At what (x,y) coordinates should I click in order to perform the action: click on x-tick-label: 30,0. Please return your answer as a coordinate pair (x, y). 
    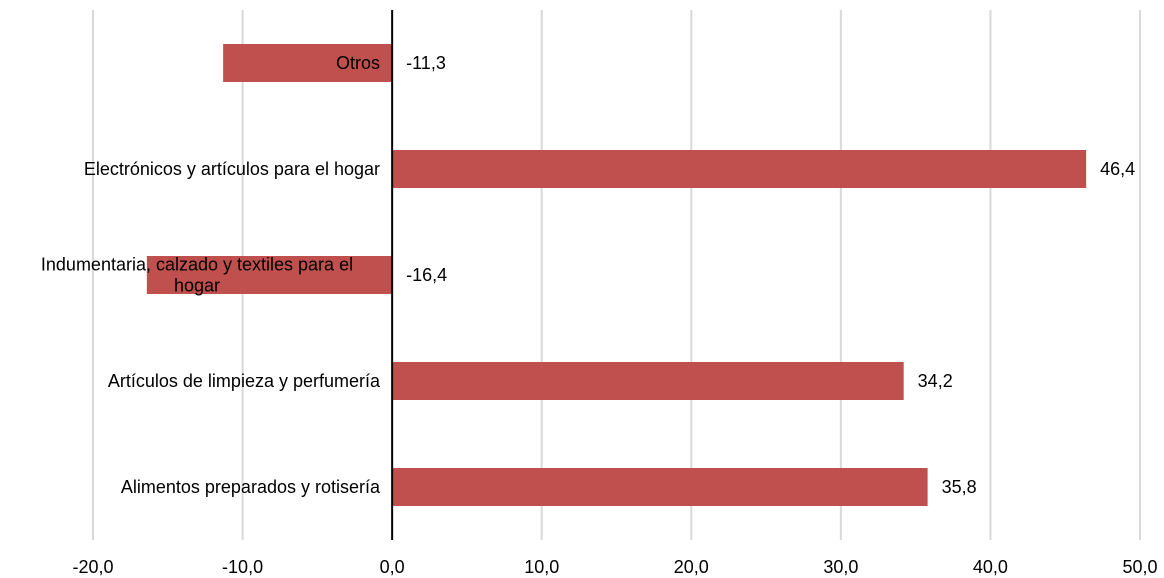
    Looking at the image, I should click on (840, 567).